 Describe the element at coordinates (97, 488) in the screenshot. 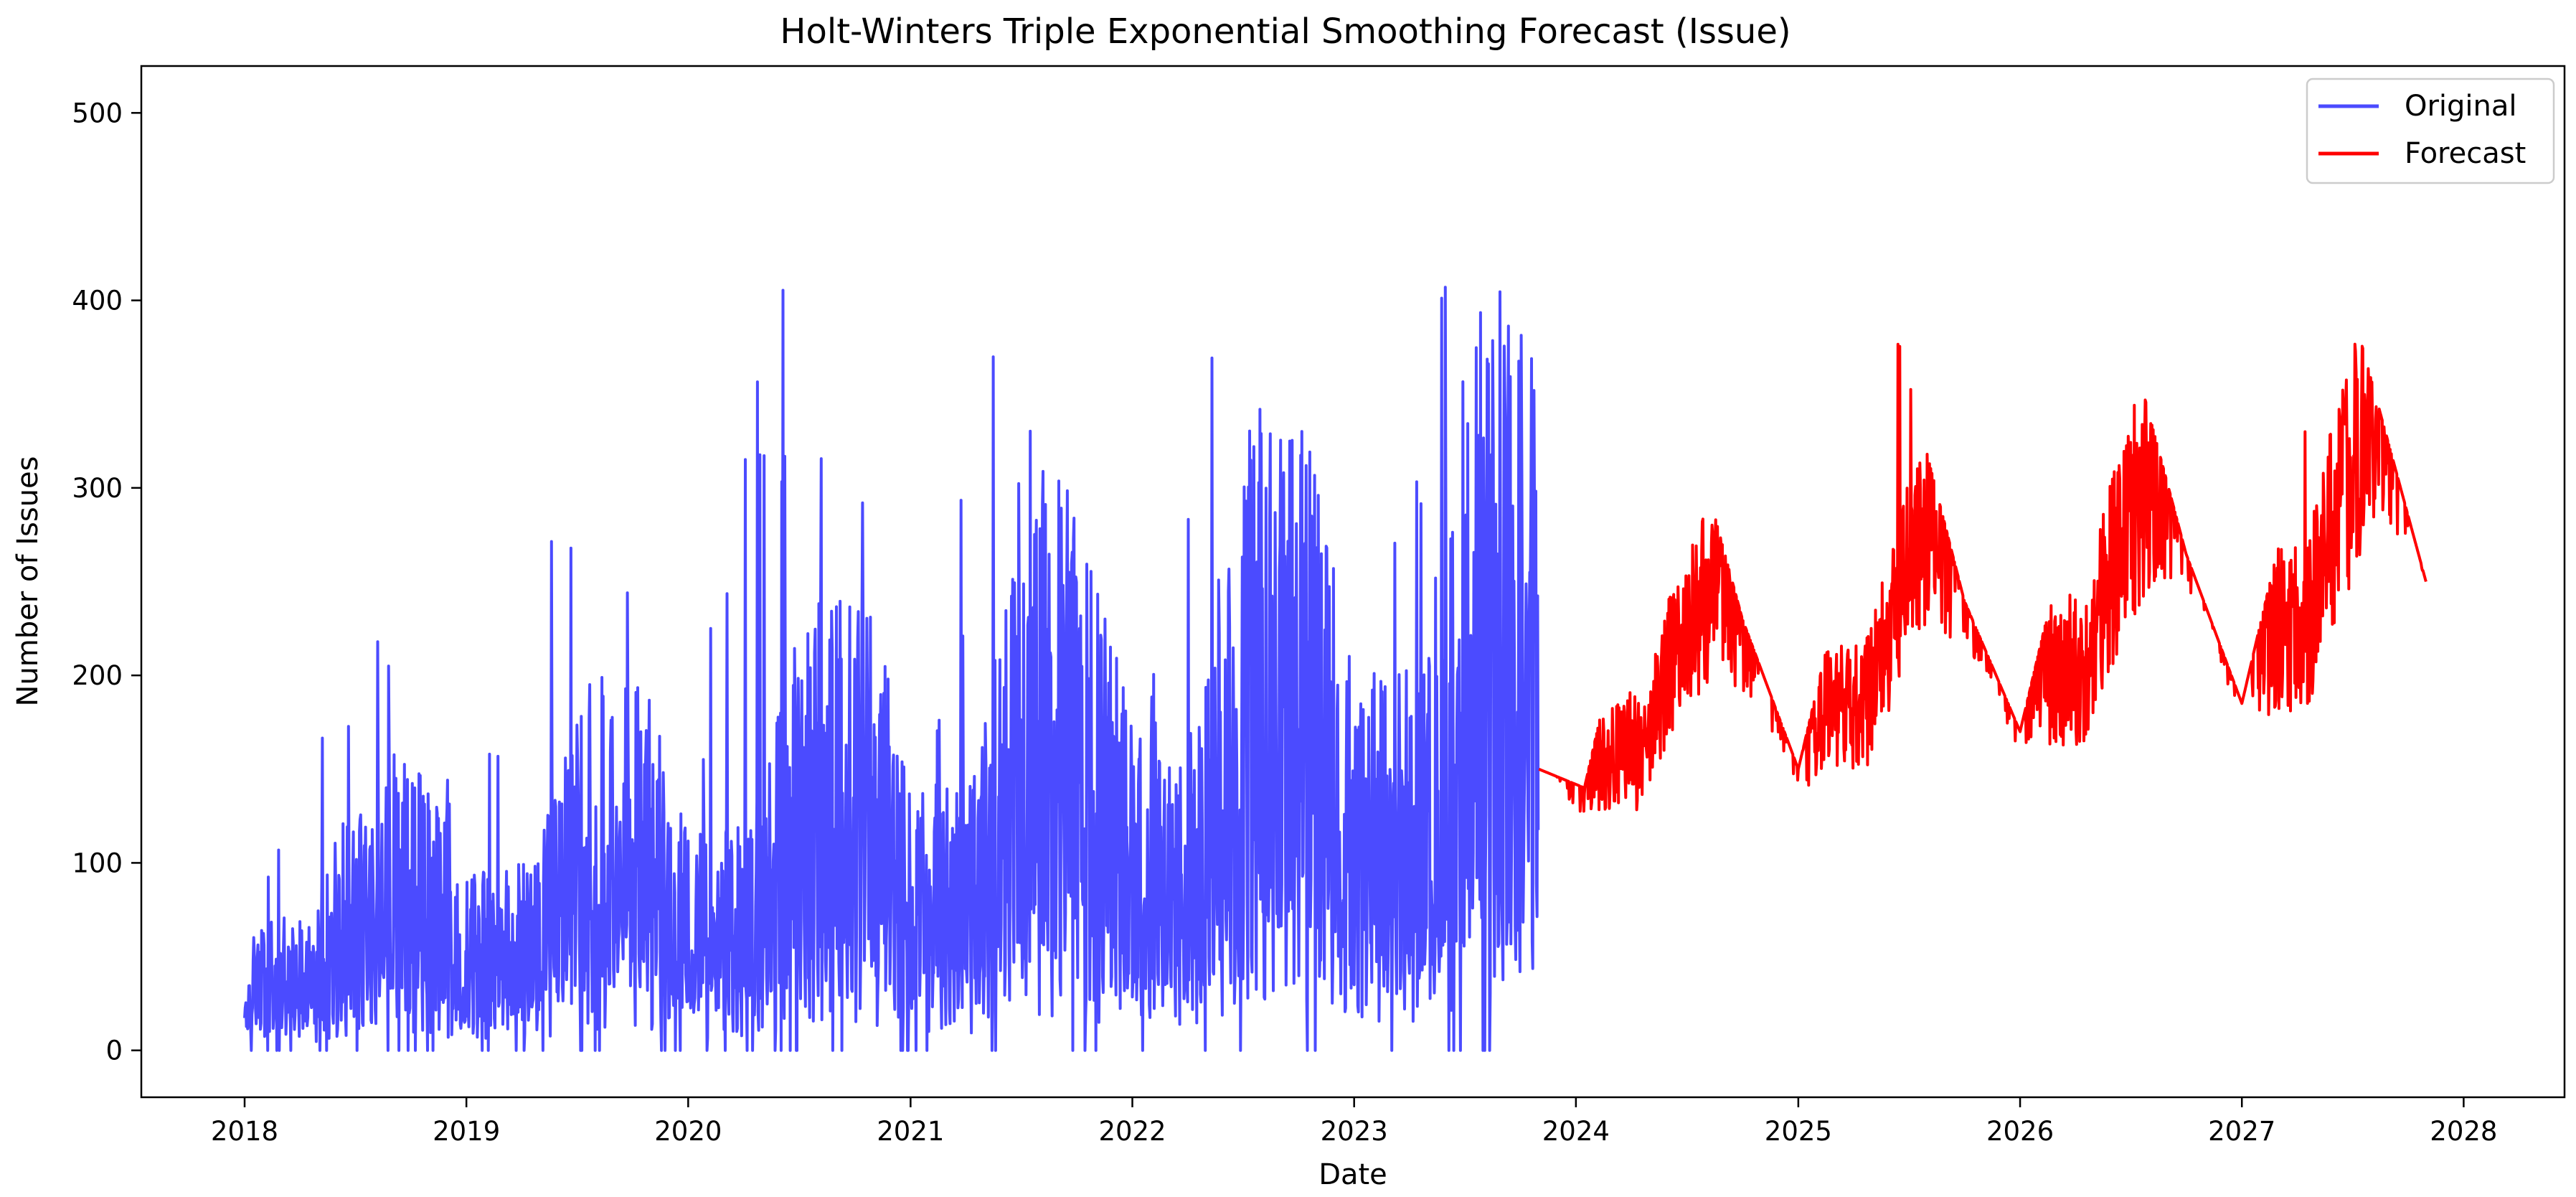

I see `y-tick-label: 300` at that location.